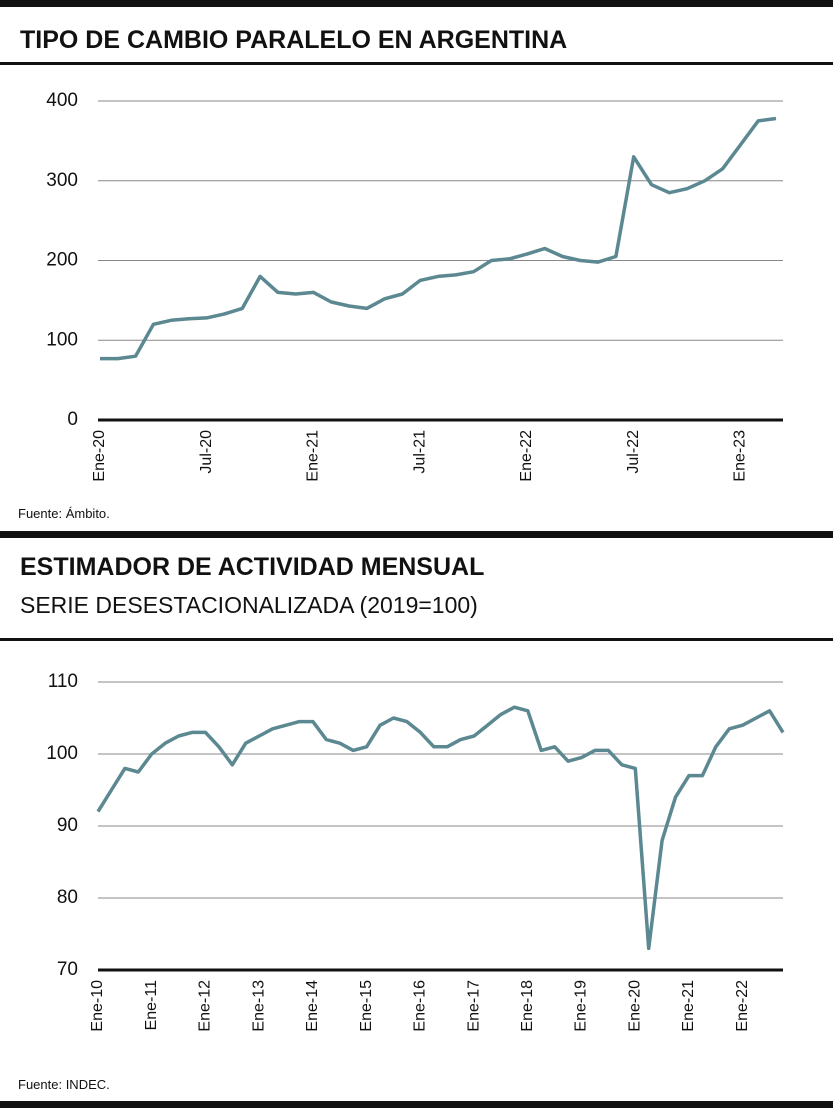 The height and width of the screenshot is (1113, 833). What do you see at coordinates (64, 1084) in the screenshot?
I see `source: Fuente: INDEC.` at bounding box center [64, 1084].